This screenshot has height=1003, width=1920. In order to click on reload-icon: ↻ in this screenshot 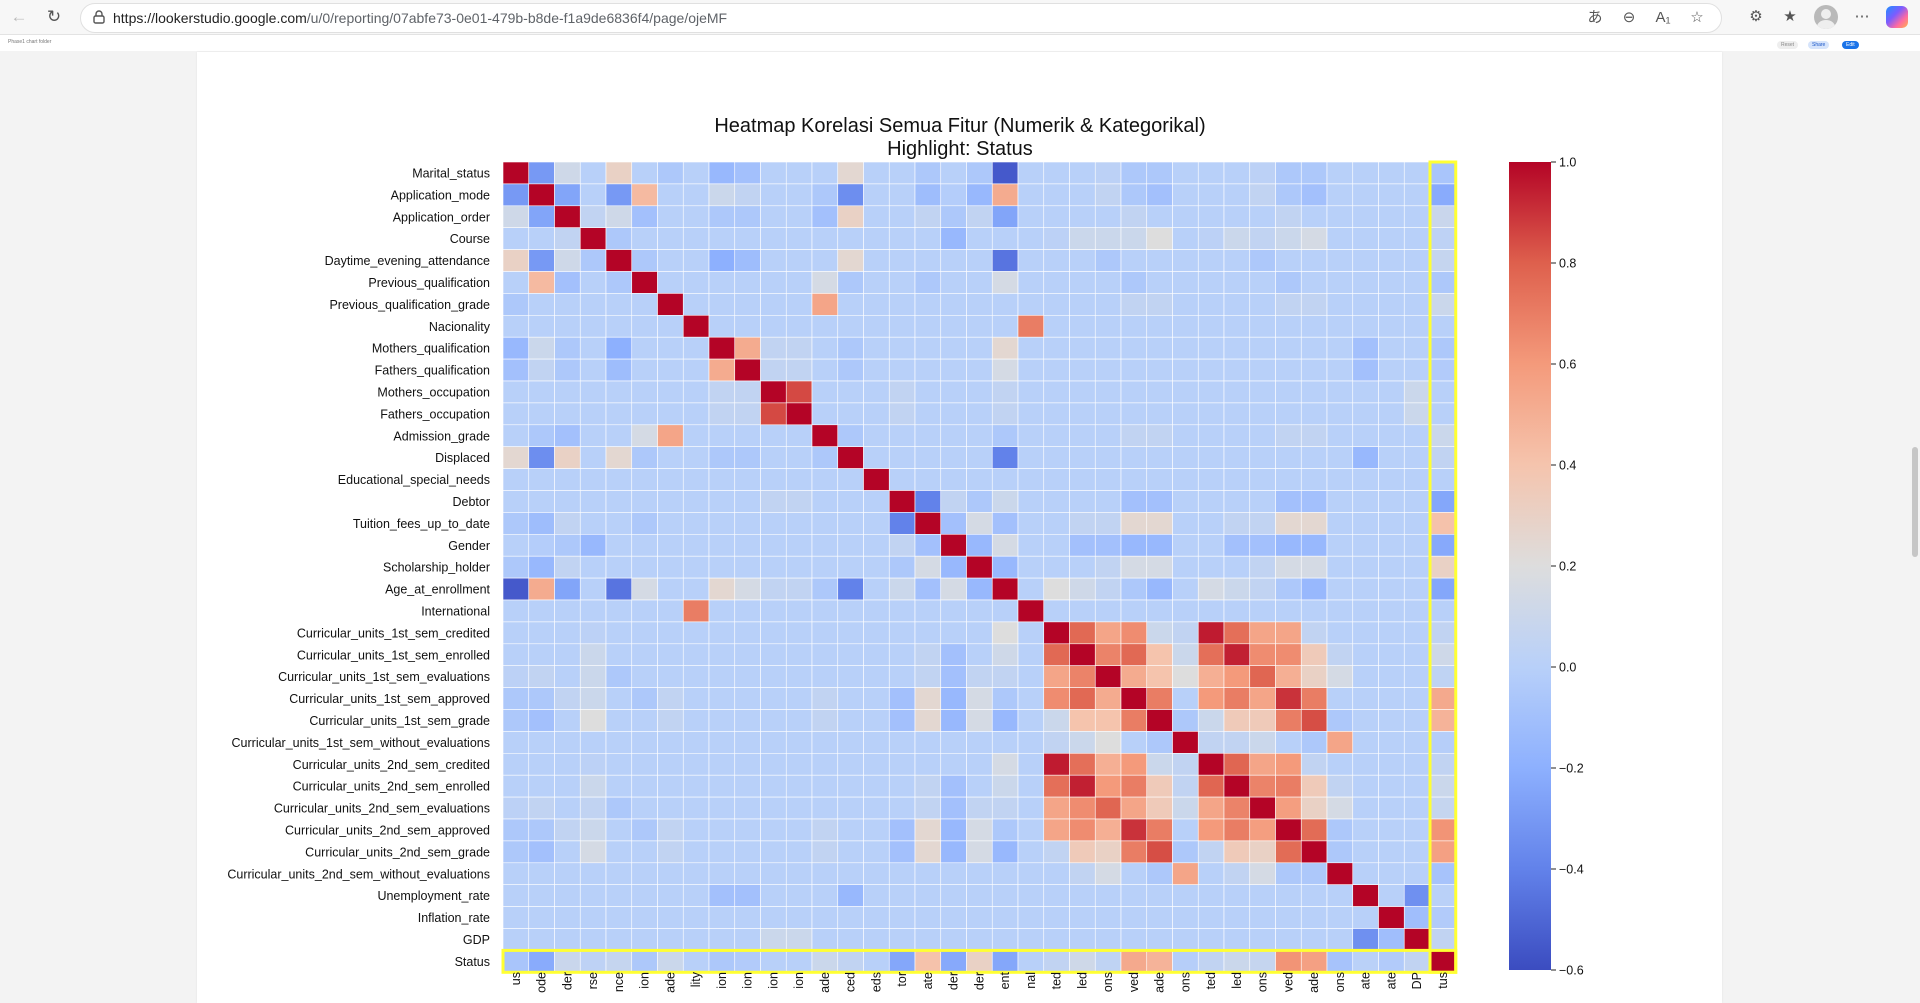, I will do `click(54, 16)`.